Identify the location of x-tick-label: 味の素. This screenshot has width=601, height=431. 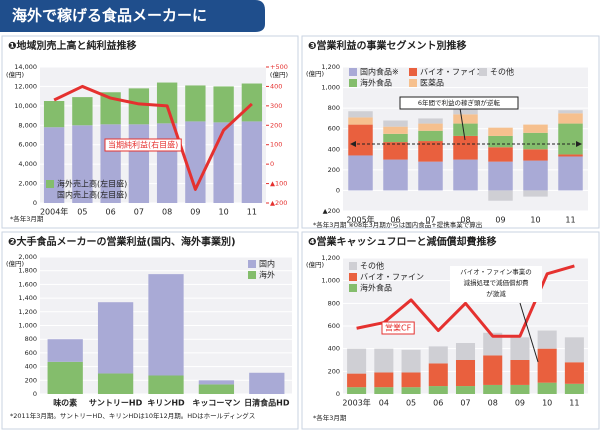
(65, 403).